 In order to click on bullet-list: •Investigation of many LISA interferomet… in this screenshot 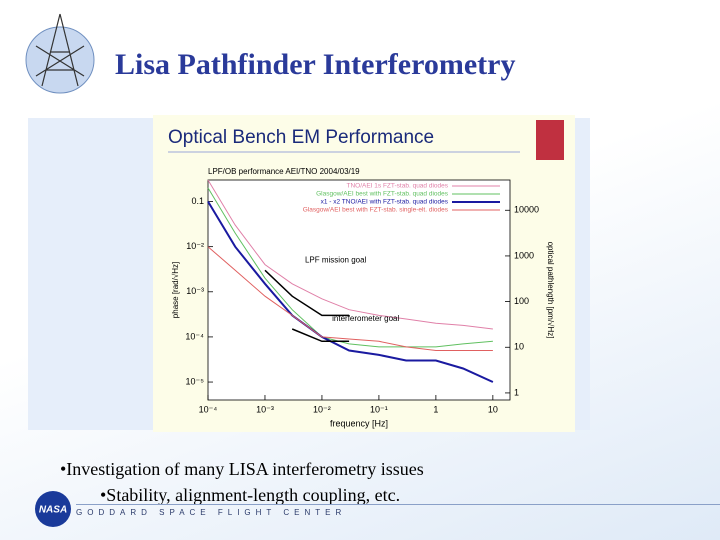, I will do `click(242, 482)`.